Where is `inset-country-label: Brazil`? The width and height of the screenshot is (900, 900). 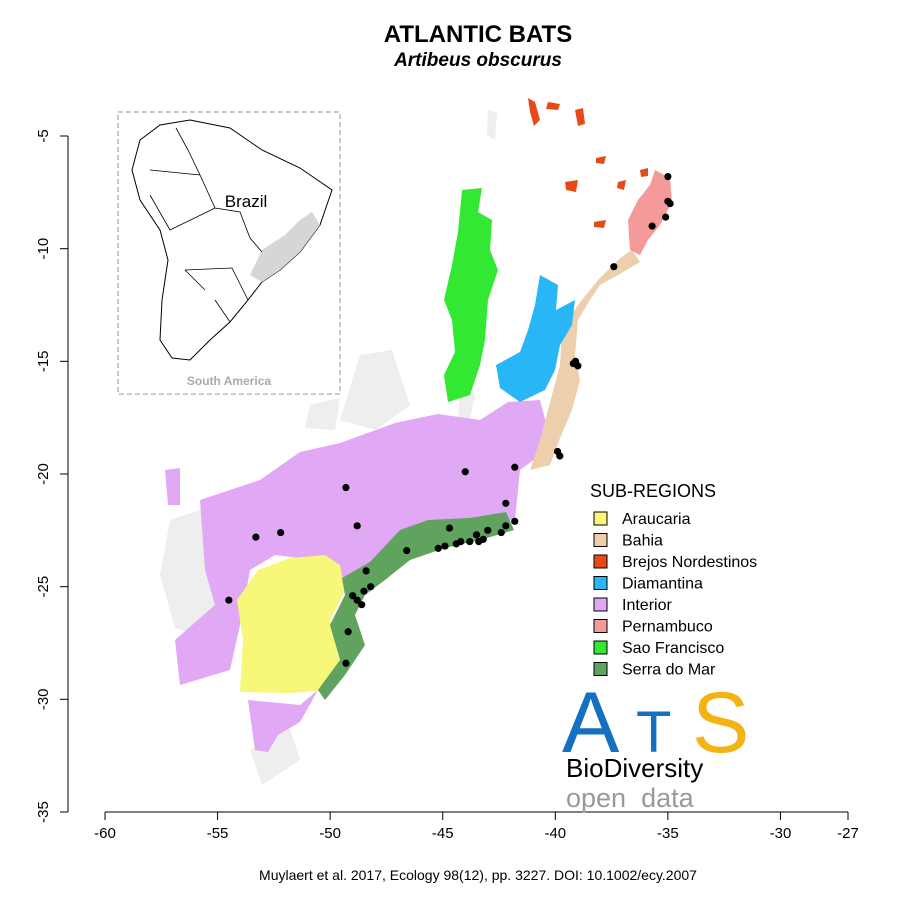 inset-country-label: Brazil is located at coordinates (246, 201).